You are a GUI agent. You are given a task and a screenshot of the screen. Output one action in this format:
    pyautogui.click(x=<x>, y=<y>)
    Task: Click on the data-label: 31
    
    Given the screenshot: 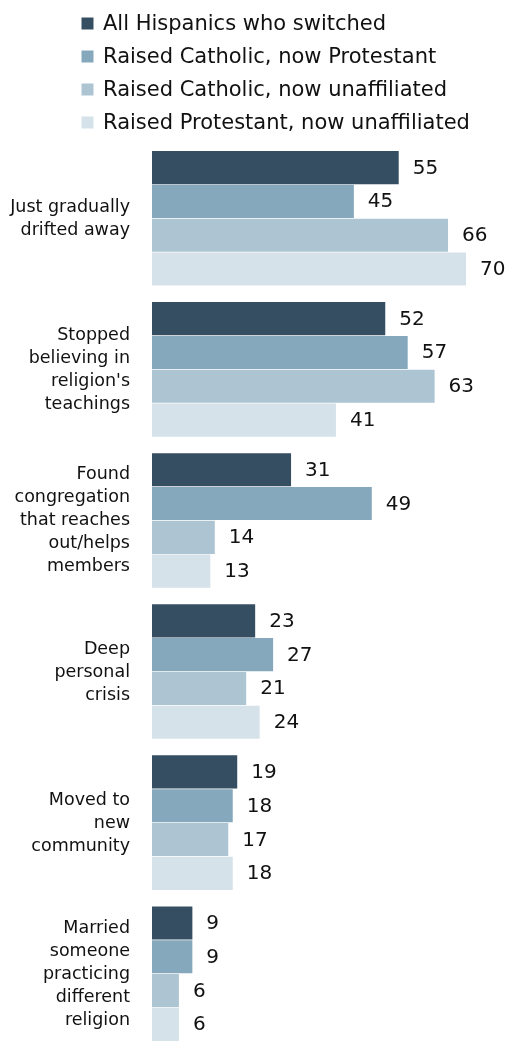 What is the action you would take?
    pyautogui.click(x=318, y=468)
    